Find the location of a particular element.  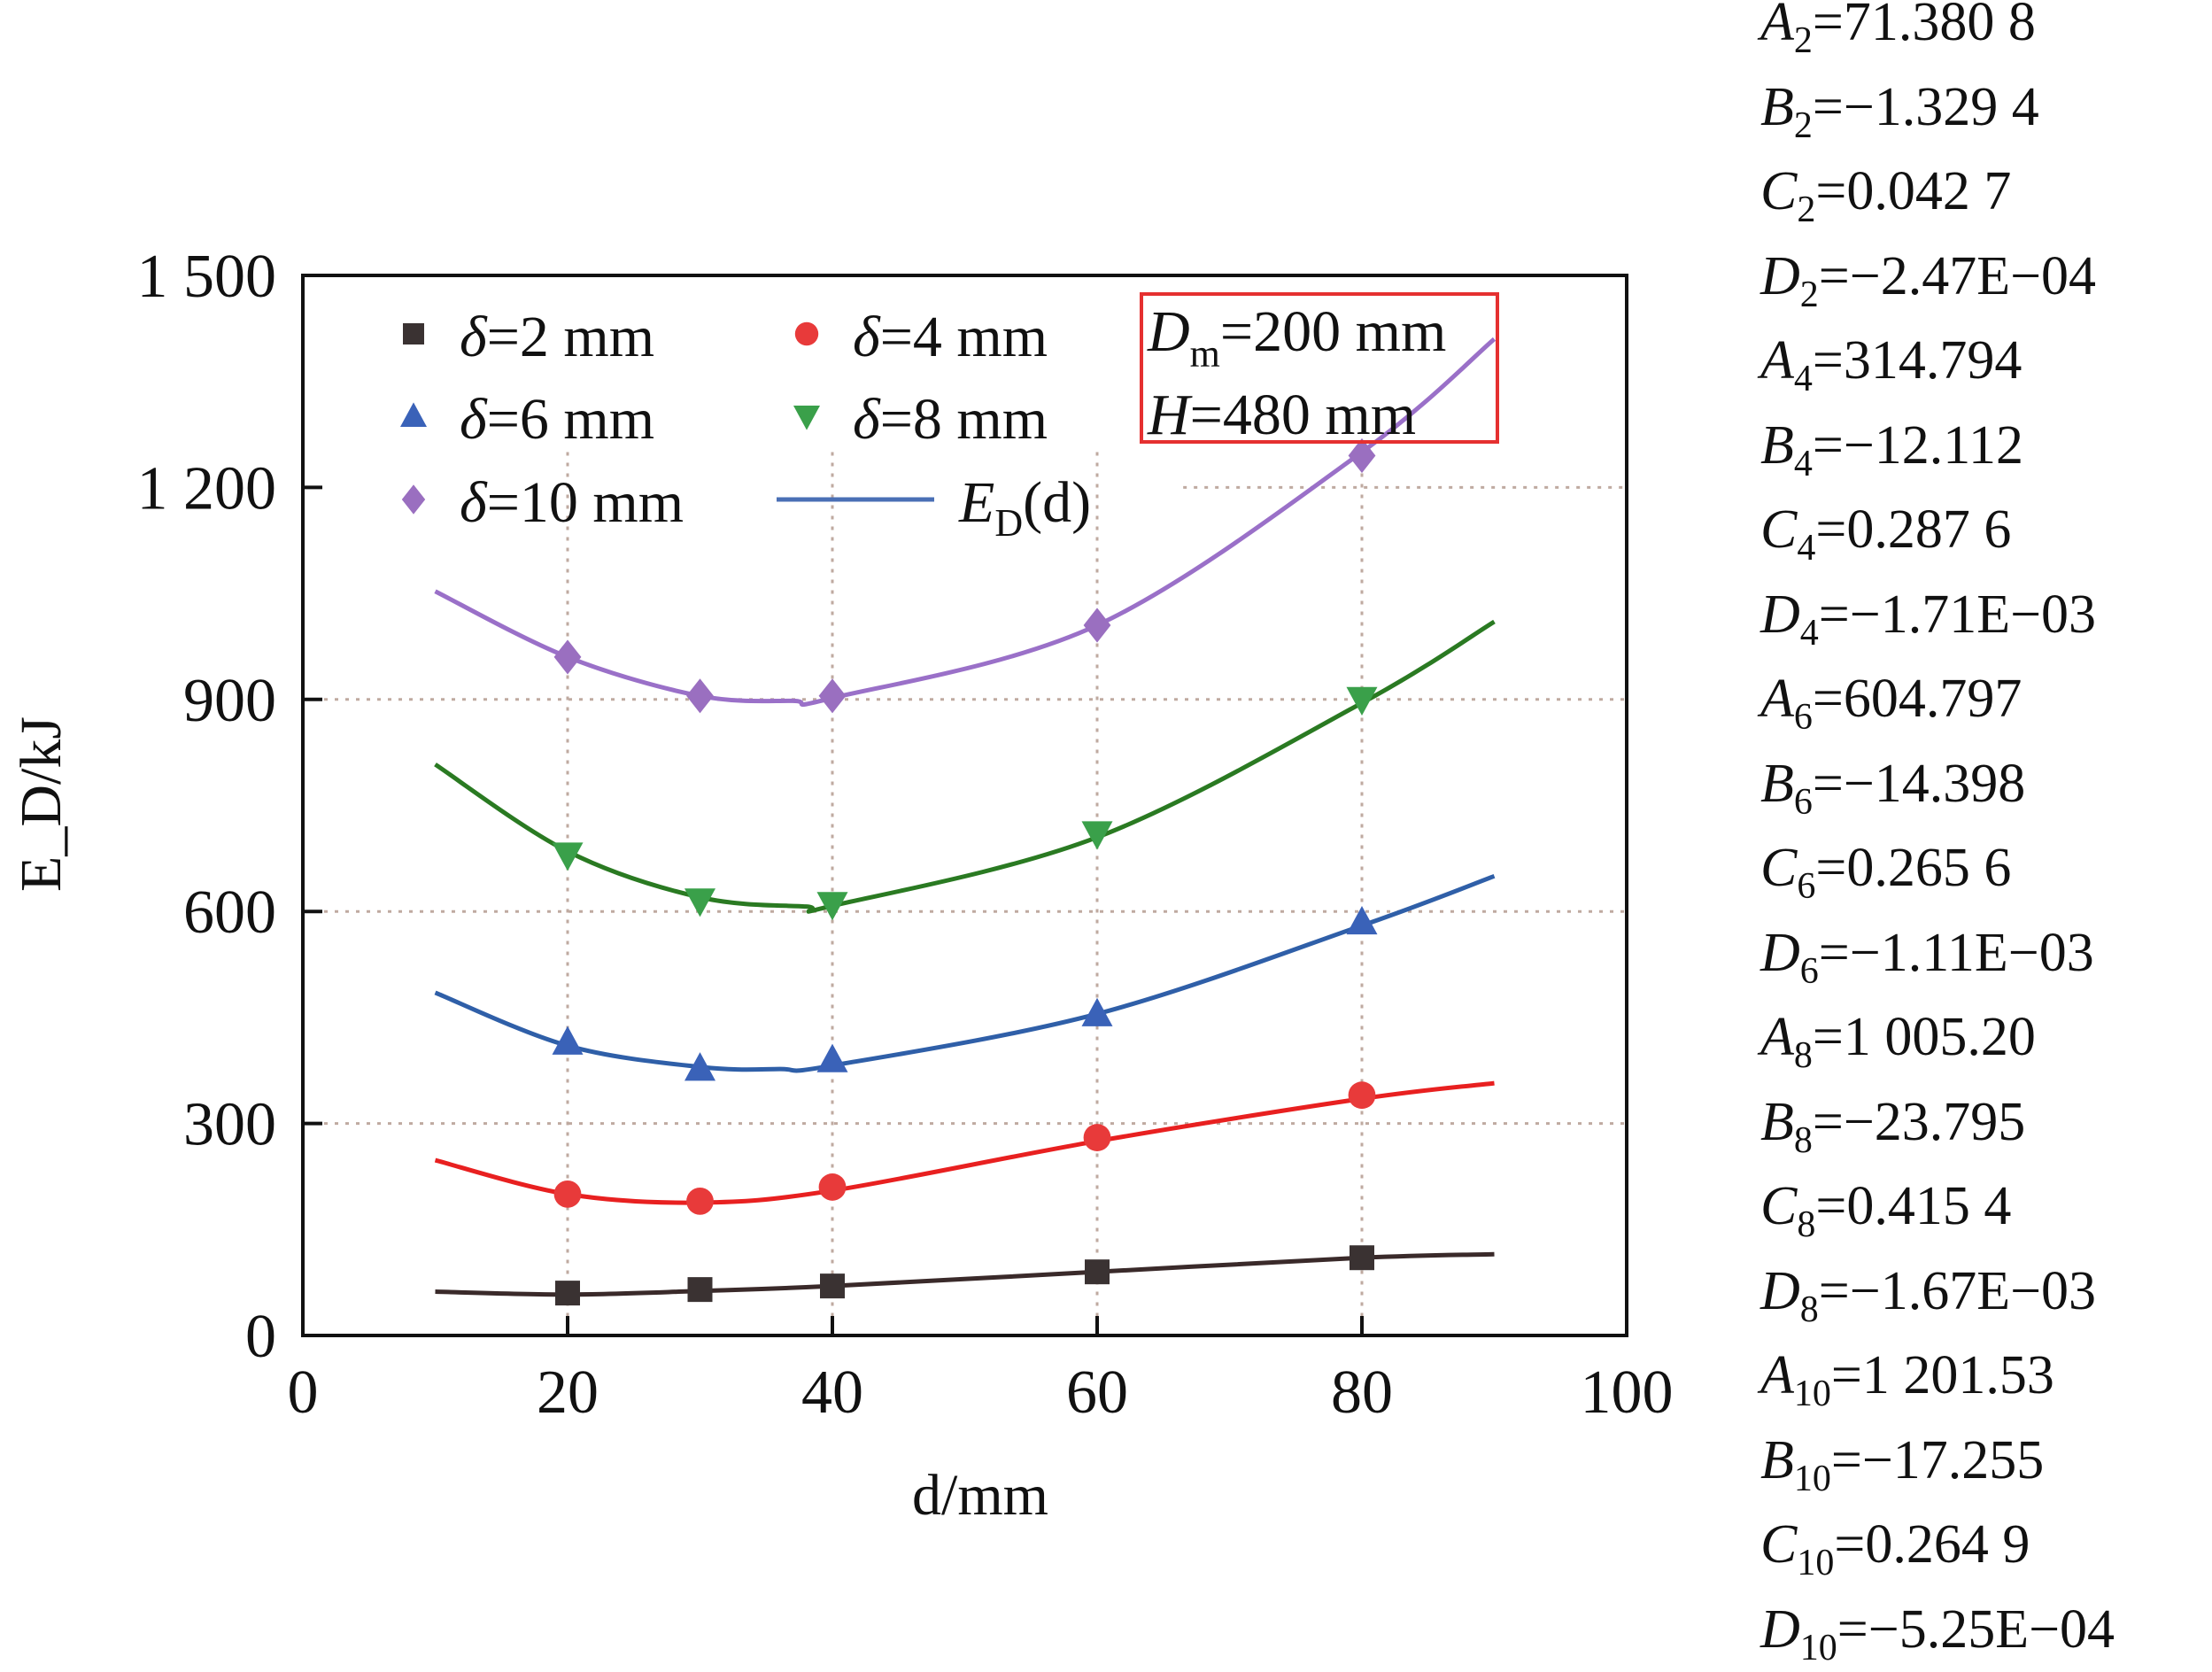

legend-item: δ=10 mm is located at coordinates (543, 502).